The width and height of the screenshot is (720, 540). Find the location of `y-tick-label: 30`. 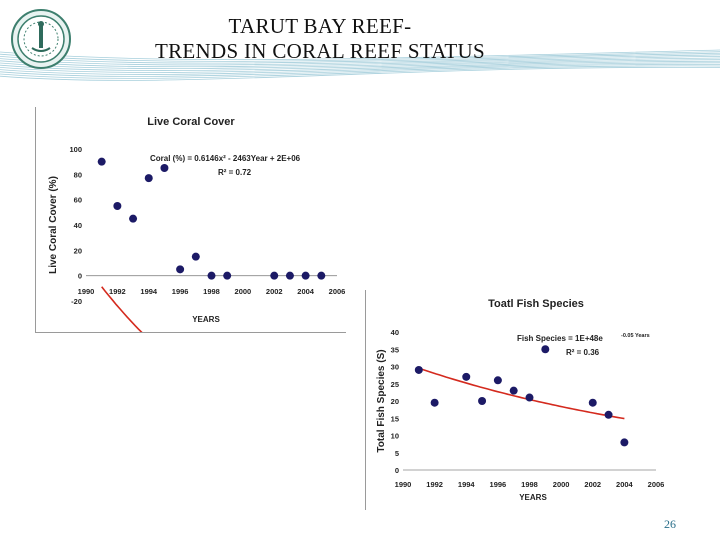

y-tick-label: 30 is located at coordinates (395, 367).